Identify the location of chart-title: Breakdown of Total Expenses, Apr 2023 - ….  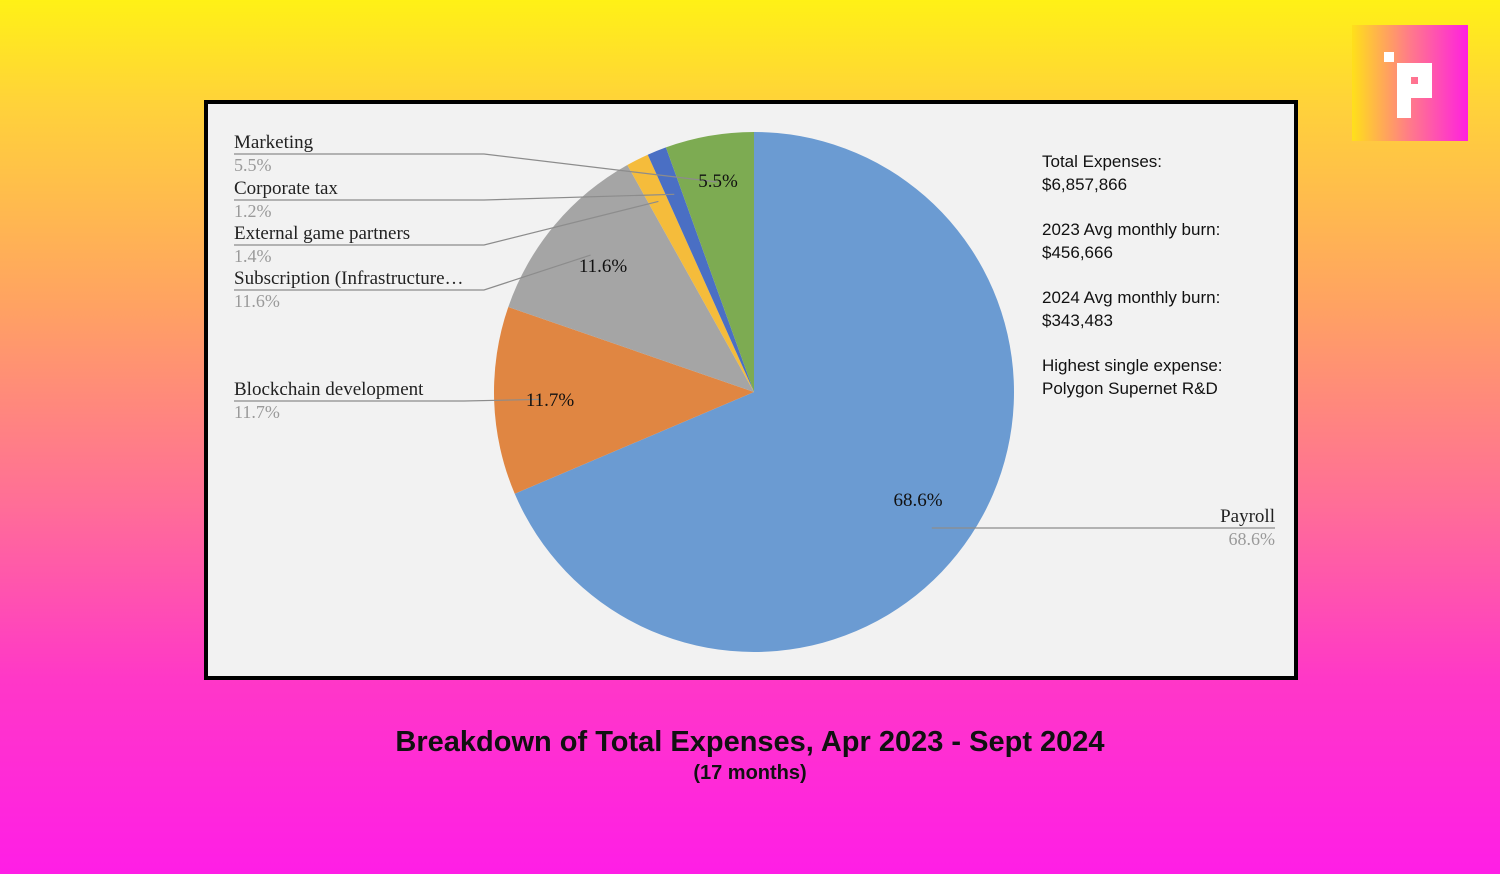
(750, 742).